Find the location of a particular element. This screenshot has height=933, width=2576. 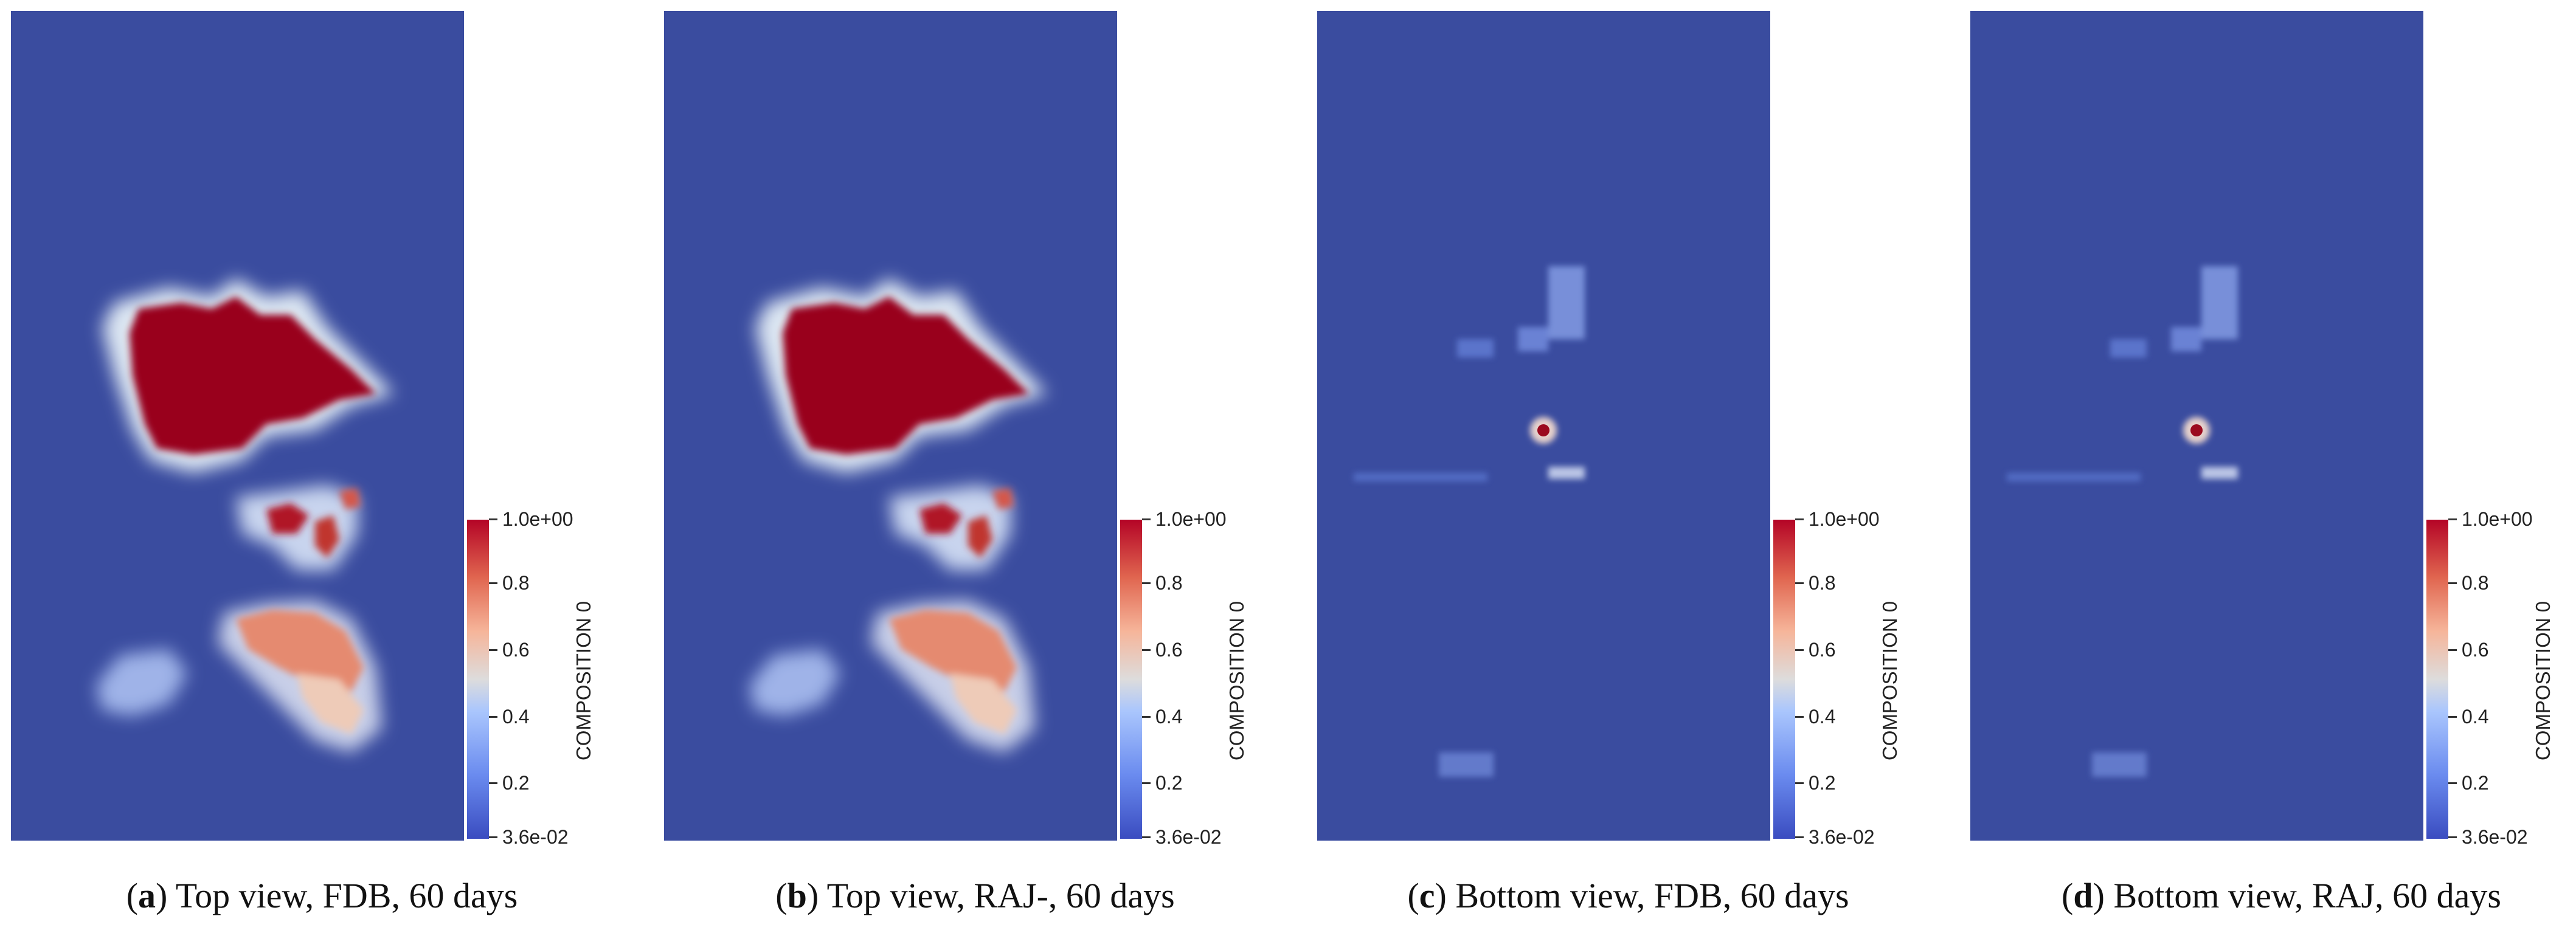

subcaption-c: (c) Bottom view, FDB, 60 days is located at coordinates (1628, 895).